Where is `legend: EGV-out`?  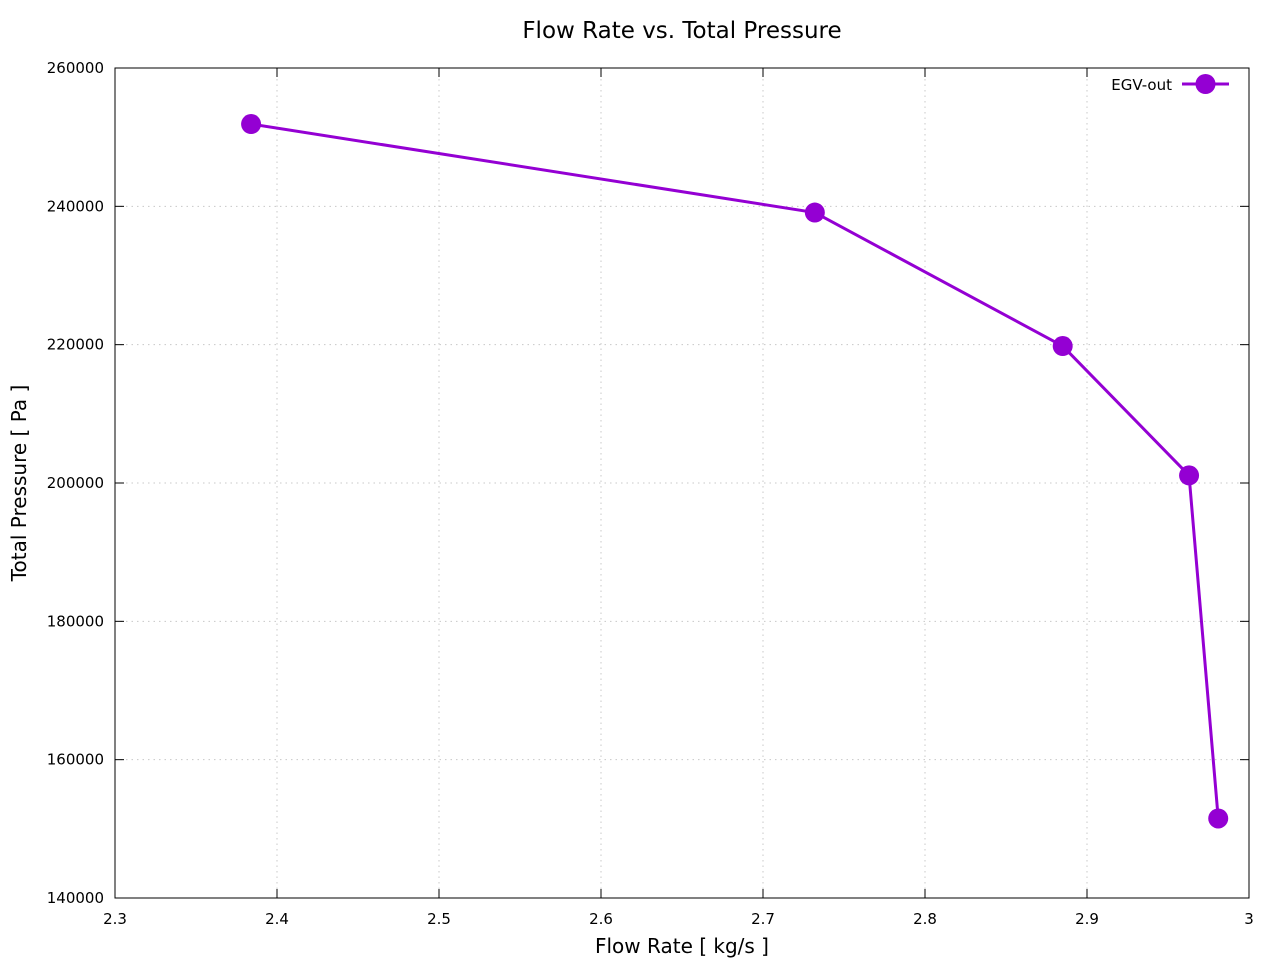 legend: EGV-out is located at coordinates (1170, 84).